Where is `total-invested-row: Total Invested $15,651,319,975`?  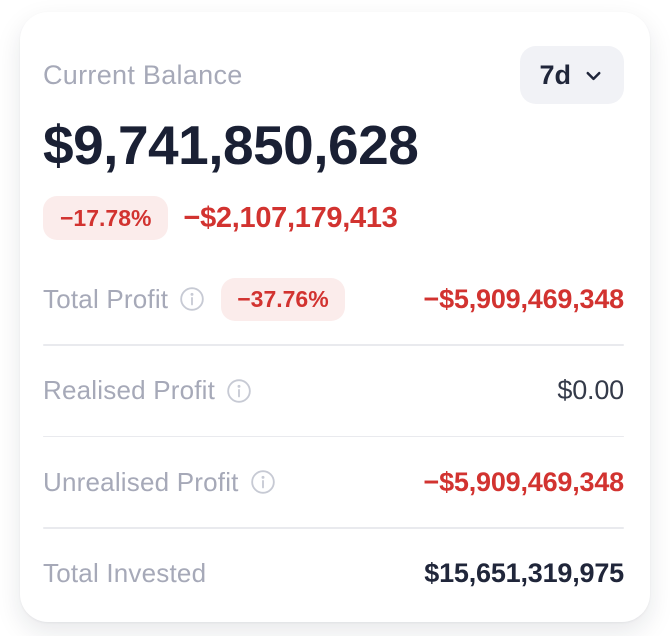
total-invested-row: Total Invested $15,651,319,975 is located at coordinates (333, 574).